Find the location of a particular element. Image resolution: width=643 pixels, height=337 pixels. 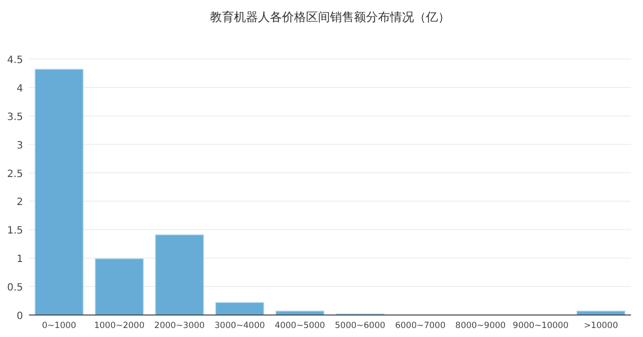

x-tick-label: 8000~9000 is located at coordinates (480, 326).